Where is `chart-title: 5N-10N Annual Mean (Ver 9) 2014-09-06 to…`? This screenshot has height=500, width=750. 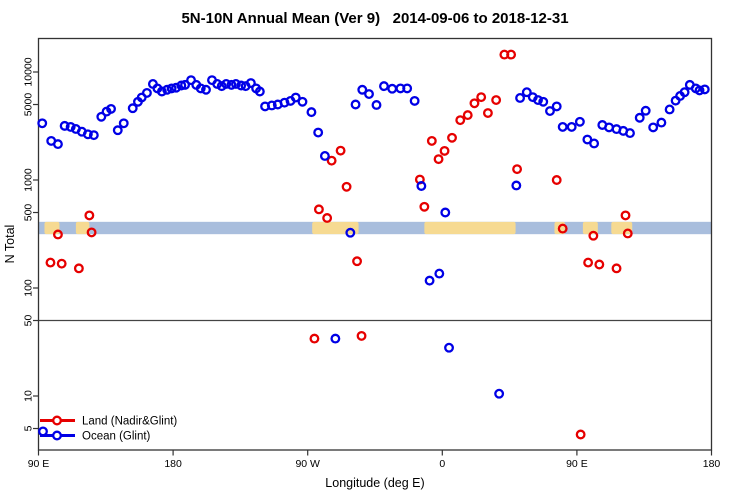
chart-title: 5N-10N Annual Mean (Ver 9) 2014-09-06 to… is located at coordinates (375, 18).